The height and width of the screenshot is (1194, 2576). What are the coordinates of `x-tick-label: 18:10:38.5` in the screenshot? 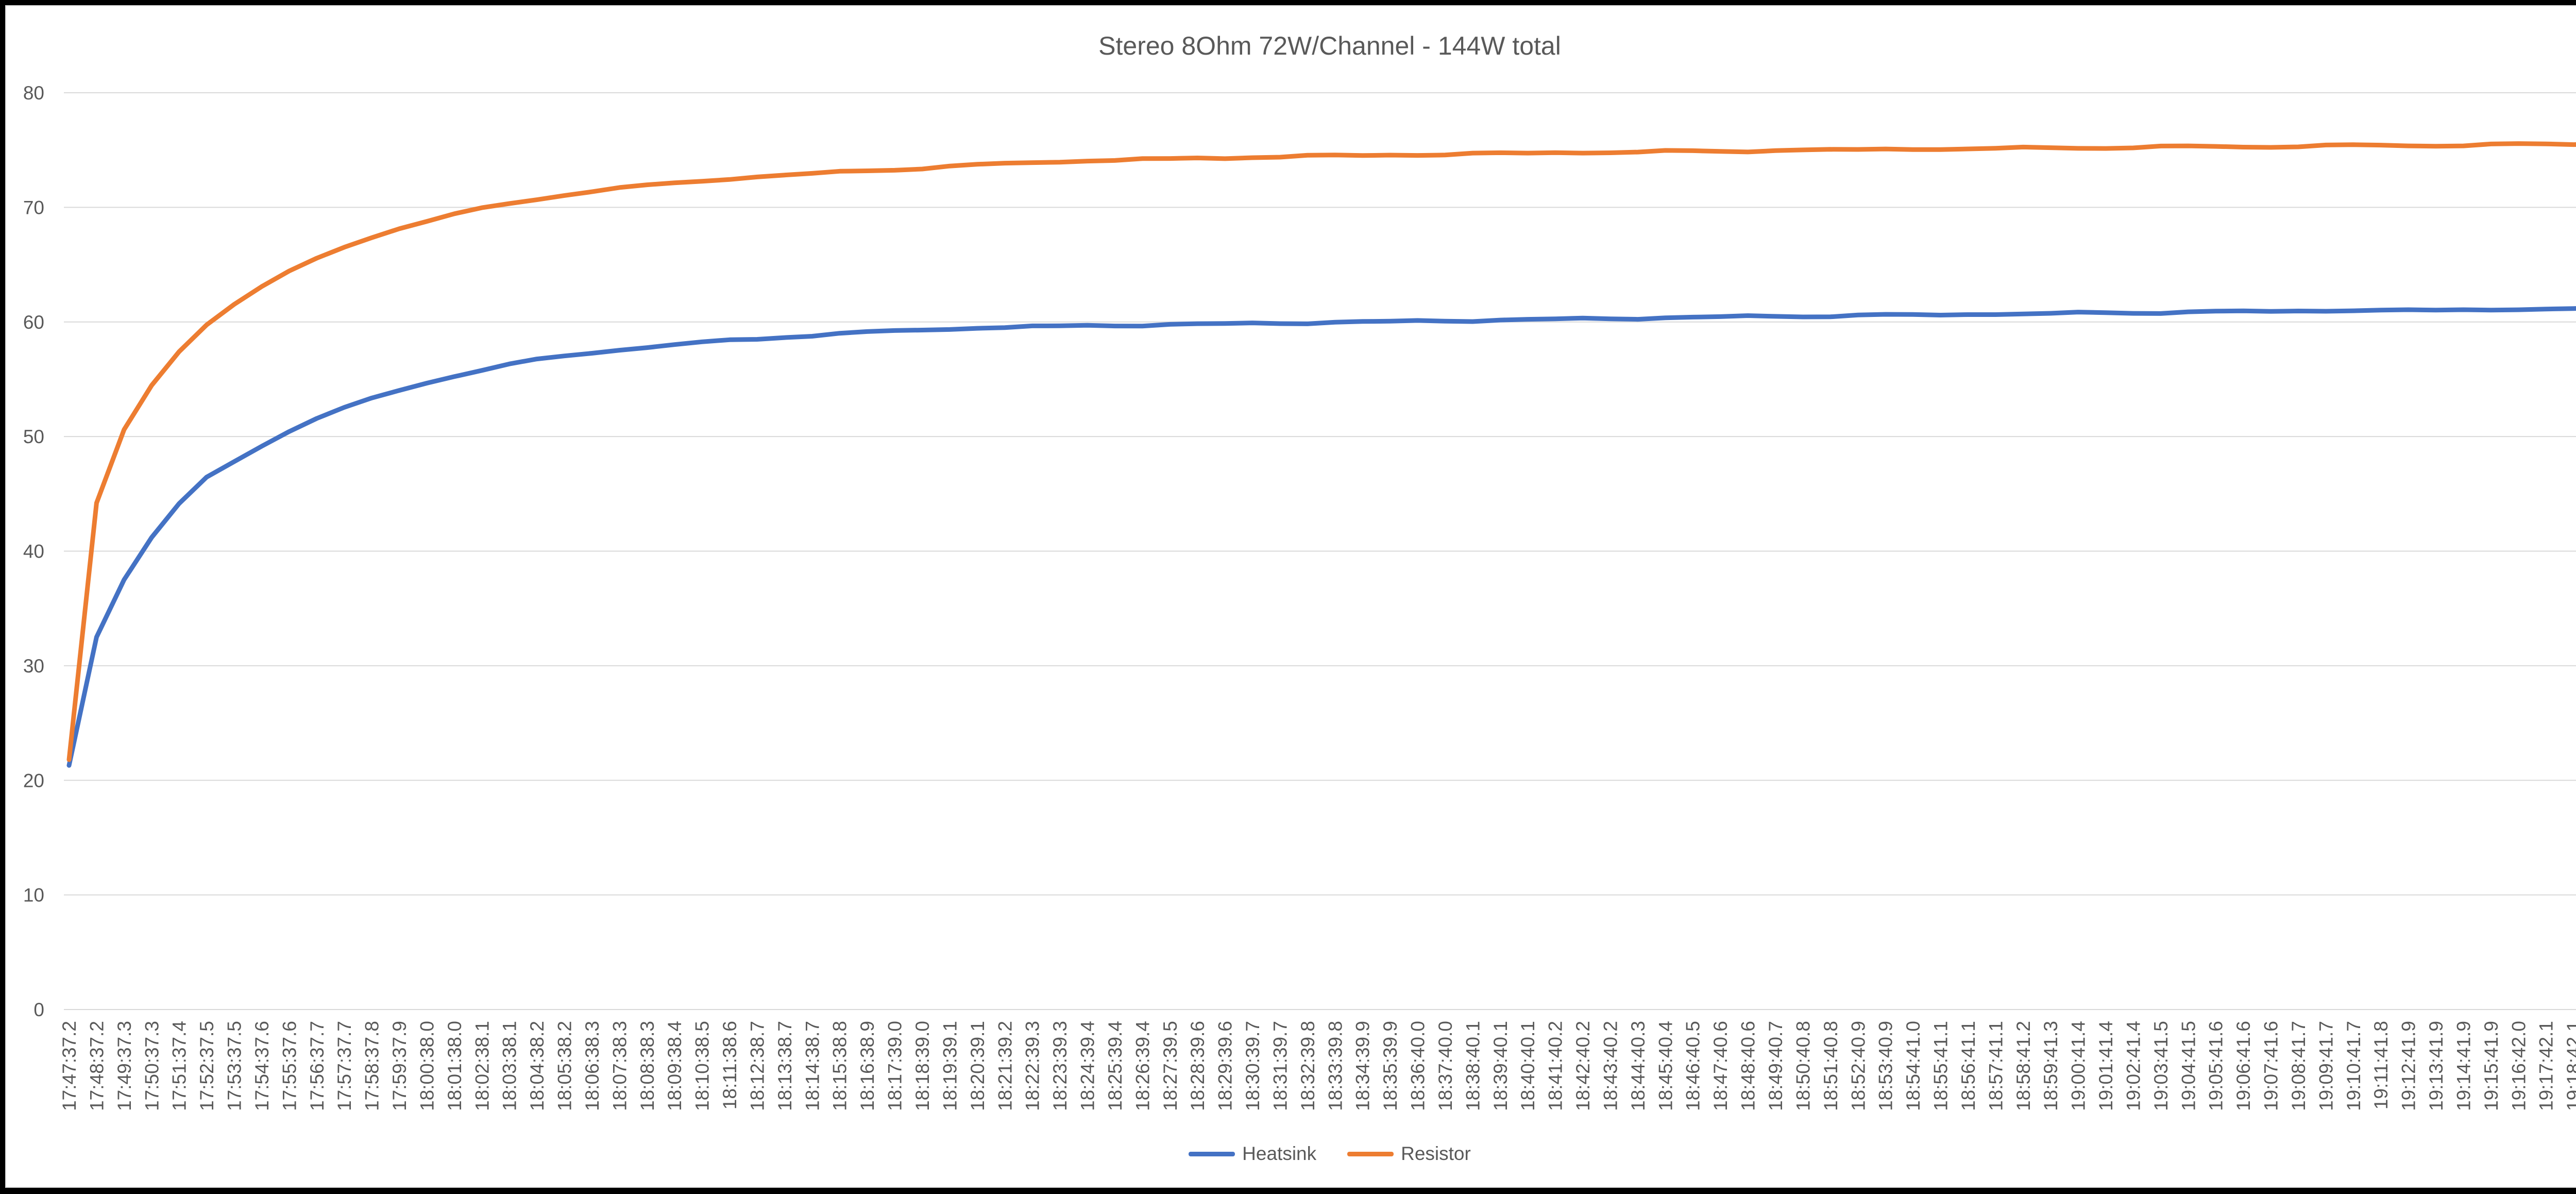 It's located at (702, 1066).